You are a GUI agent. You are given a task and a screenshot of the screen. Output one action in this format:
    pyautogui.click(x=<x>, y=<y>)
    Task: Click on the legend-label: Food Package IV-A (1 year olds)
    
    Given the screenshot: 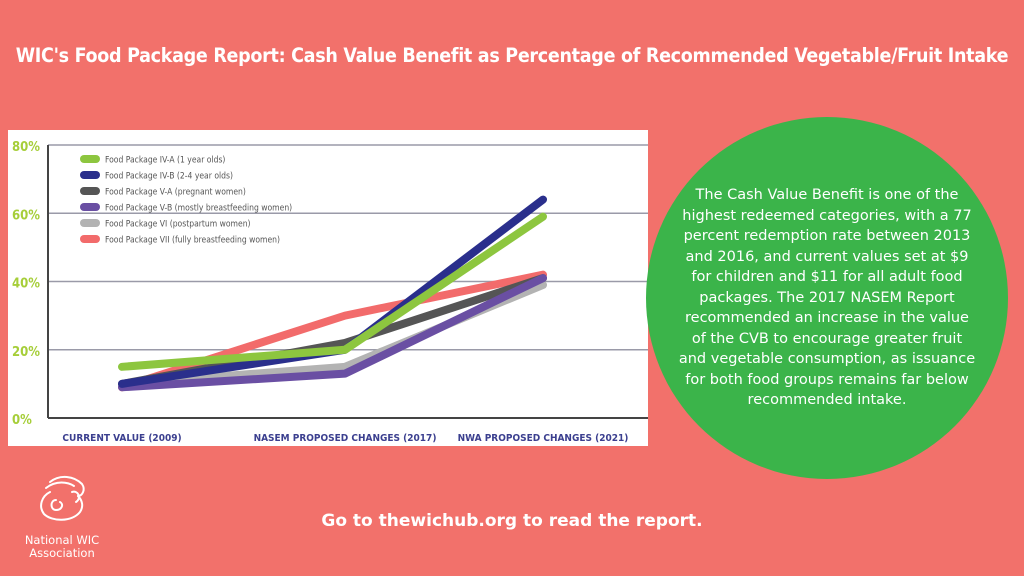 What is the action you would take?
    pyautogui.click(x=165, y=161)
    